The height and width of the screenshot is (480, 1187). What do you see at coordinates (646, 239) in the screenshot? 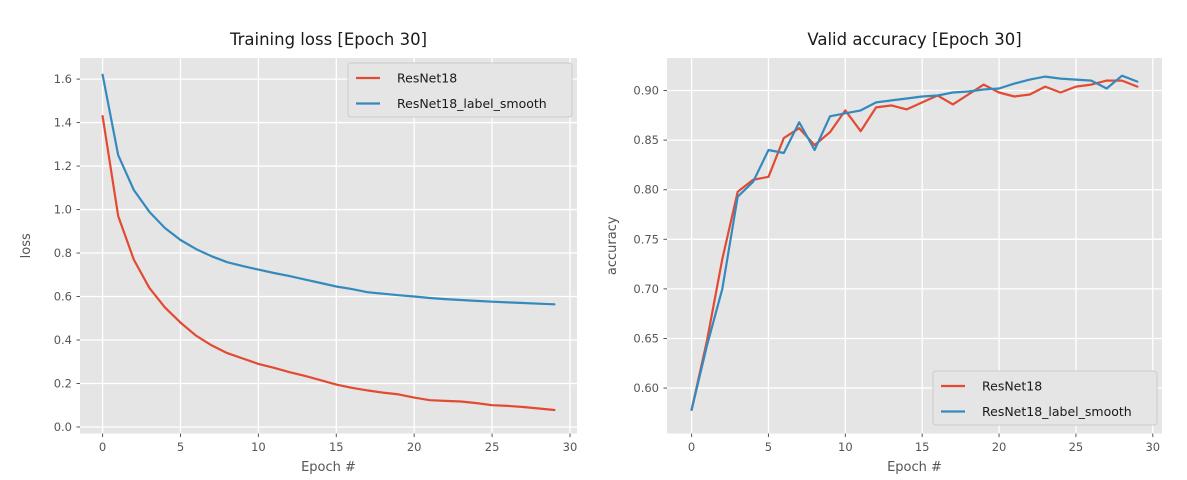
I see `y-tick-label: 0.75` at bounding box center [646, 239].